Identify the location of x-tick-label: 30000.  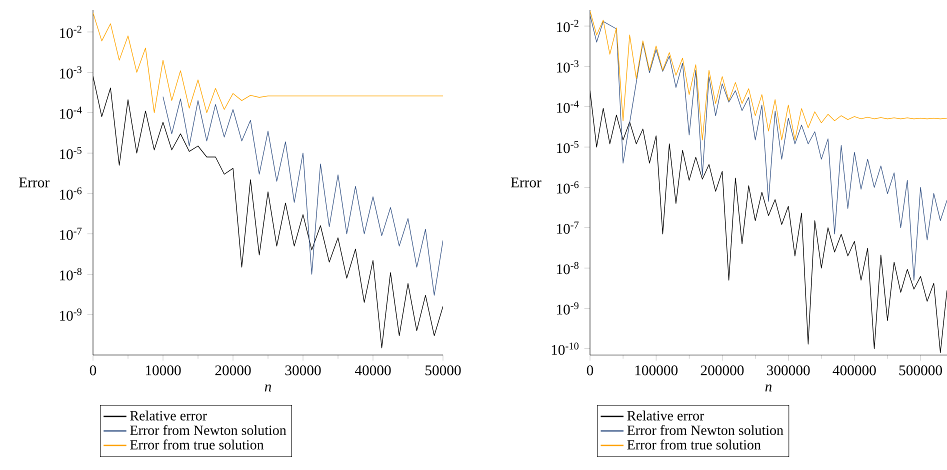
(303, 370).